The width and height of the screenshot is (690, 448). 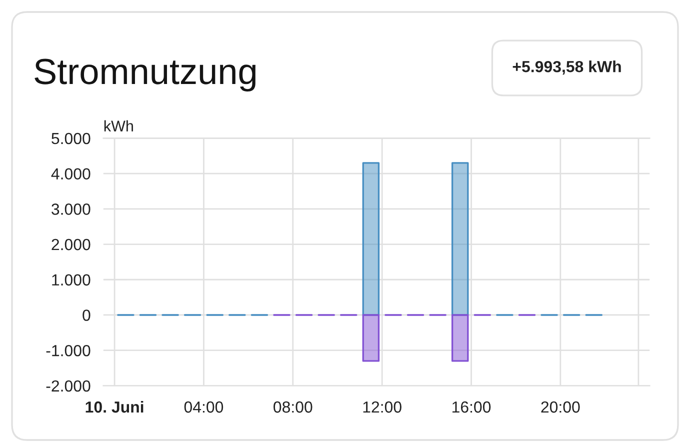 What do you see at coordinates (560, 407) in the screenshot?
I see `x-tick-label: 20:00` at bounding box center [560, 407].